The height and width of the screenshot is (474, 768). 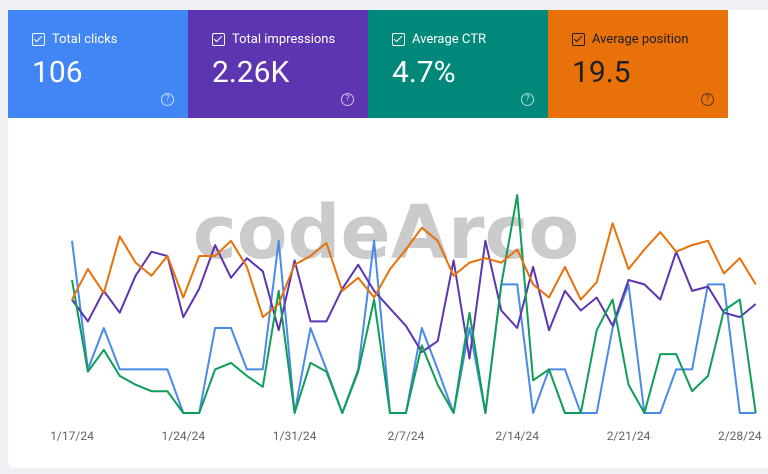 What do you see at coordinates (458, 64) in the screenshot?
I see `metric-card: Average CTR 4.7% ?` at bounding box center [458, 64].